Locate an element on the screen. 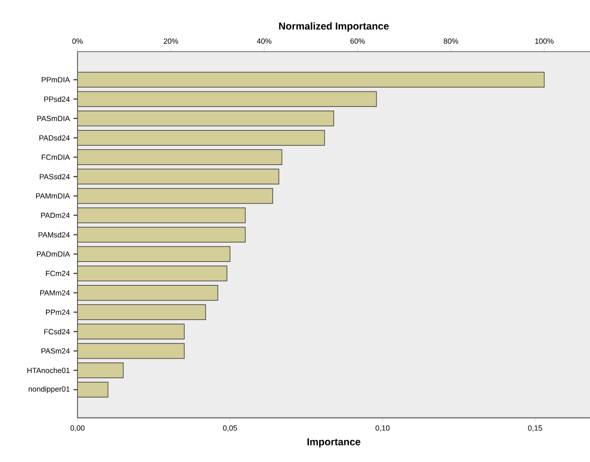 The height and width of the screenshot is (462, 590). x-axis-title: Importance is located at coordinates (333, 443).